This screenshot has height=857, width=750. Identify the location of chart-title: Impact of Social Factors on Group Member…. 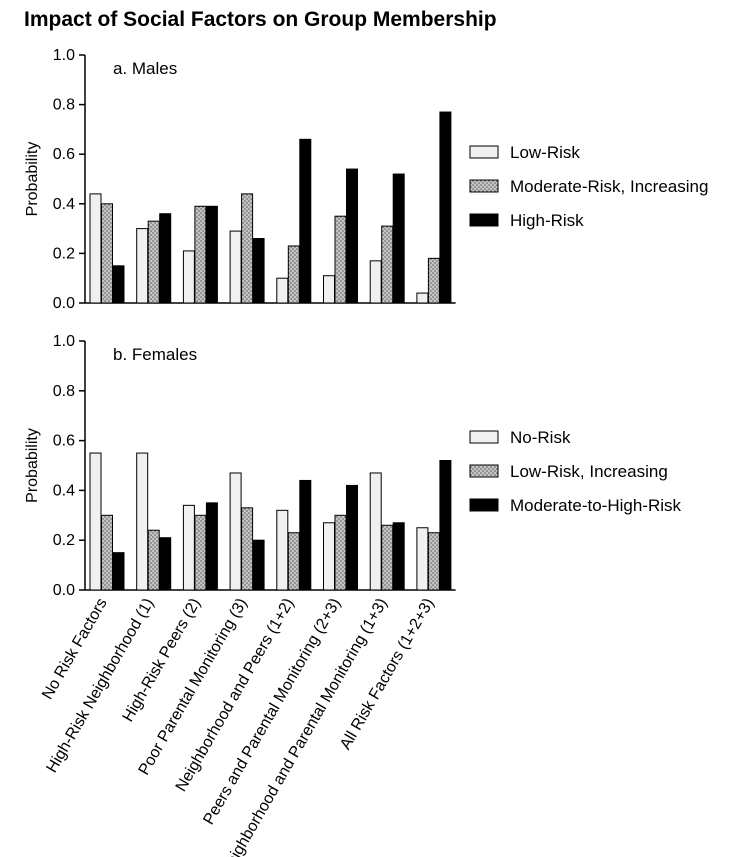
(260, 19).